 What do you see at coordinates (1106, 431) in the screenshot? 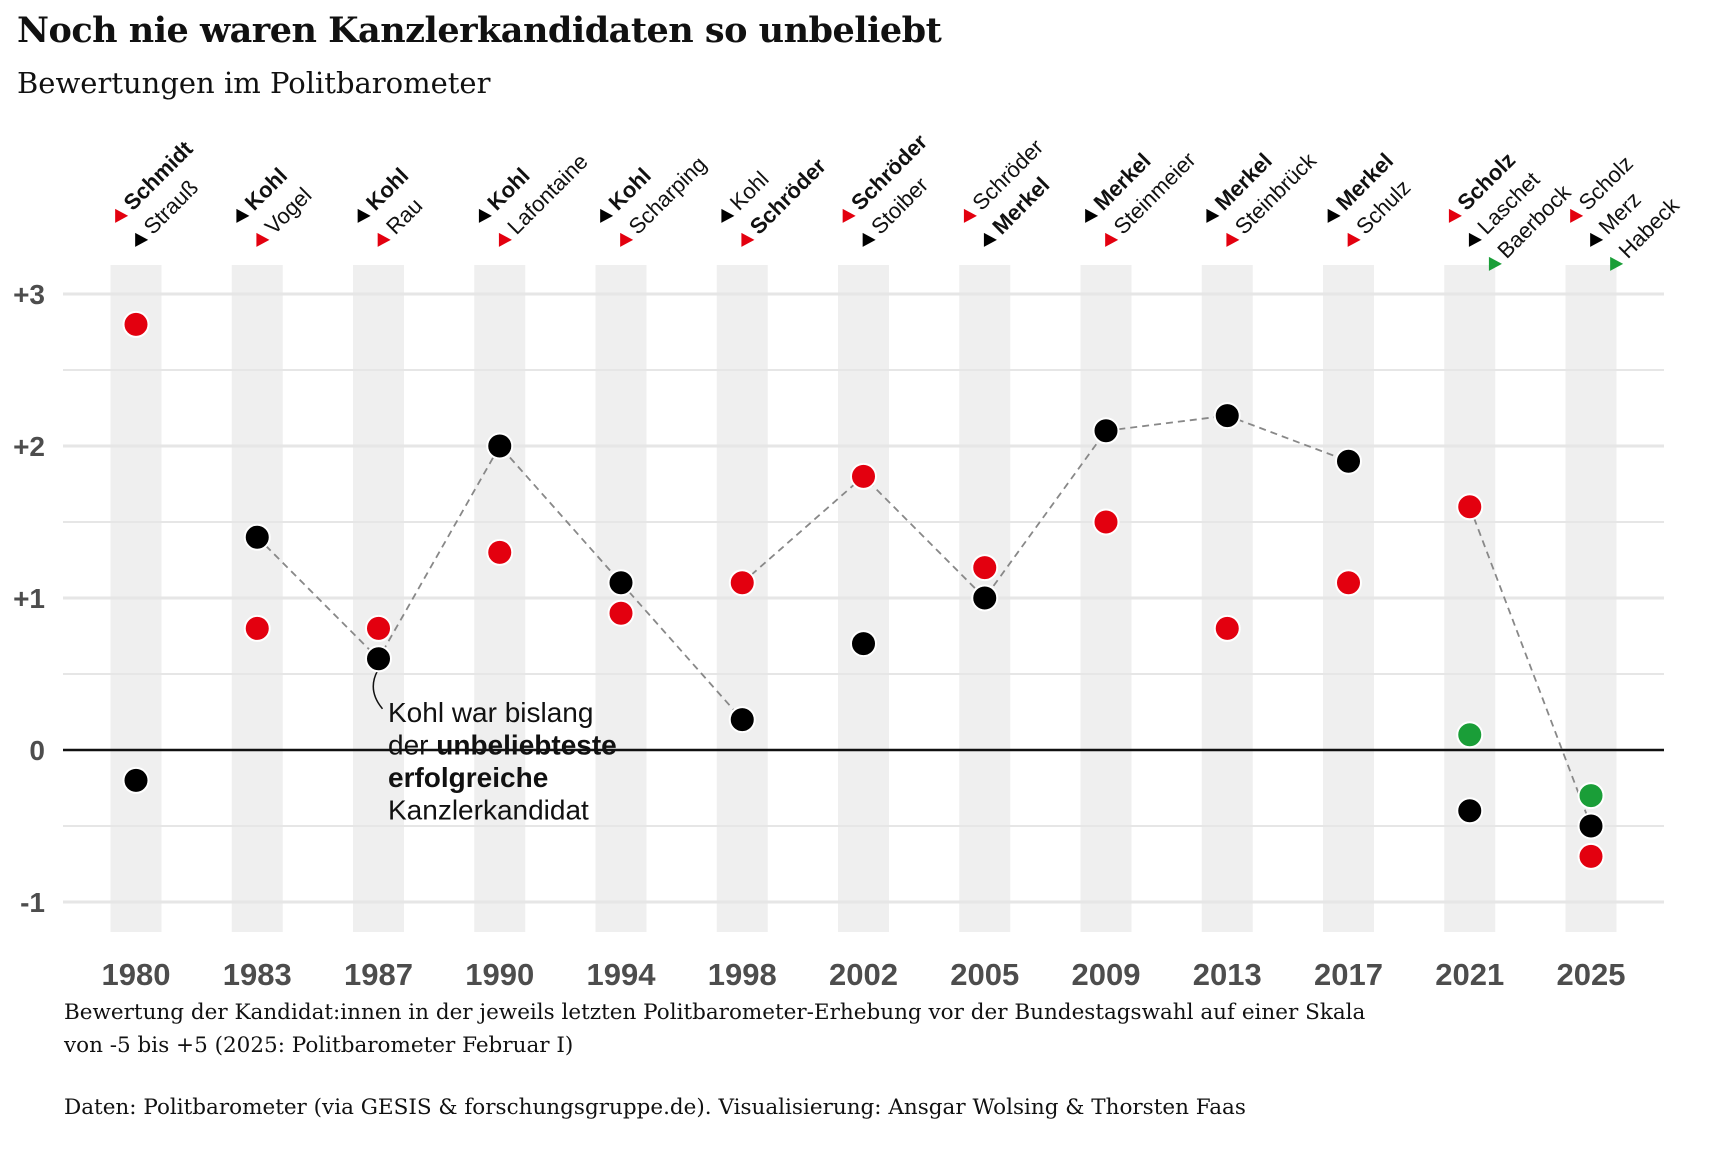
I see `data-point-cducsu-2009` at bounding box center [1106, 431].